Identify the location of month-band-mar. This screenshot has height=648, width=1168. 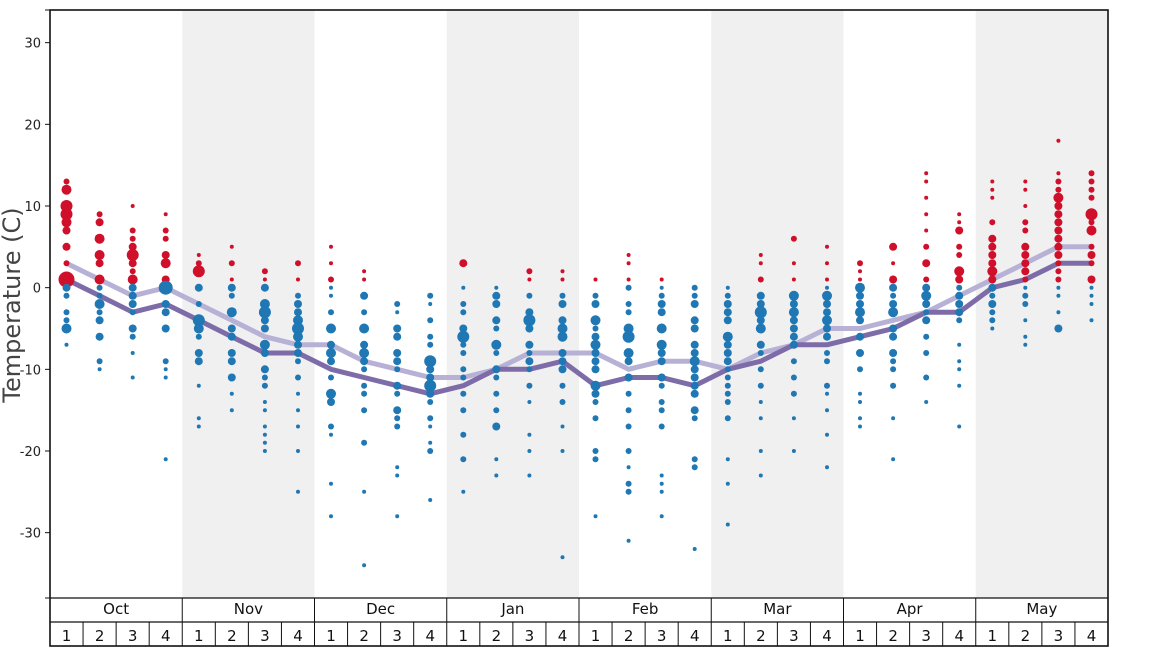
(777, 304).